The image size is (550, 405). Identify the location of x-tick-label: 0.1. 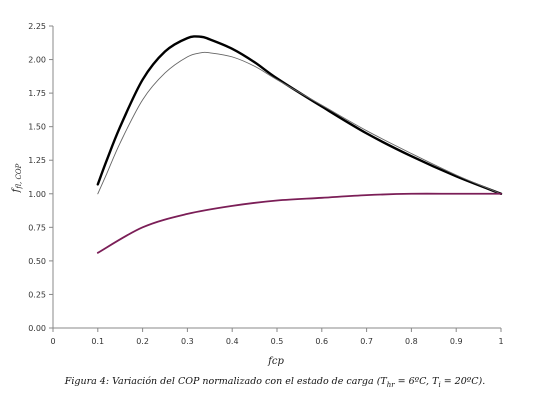
(97, 341).